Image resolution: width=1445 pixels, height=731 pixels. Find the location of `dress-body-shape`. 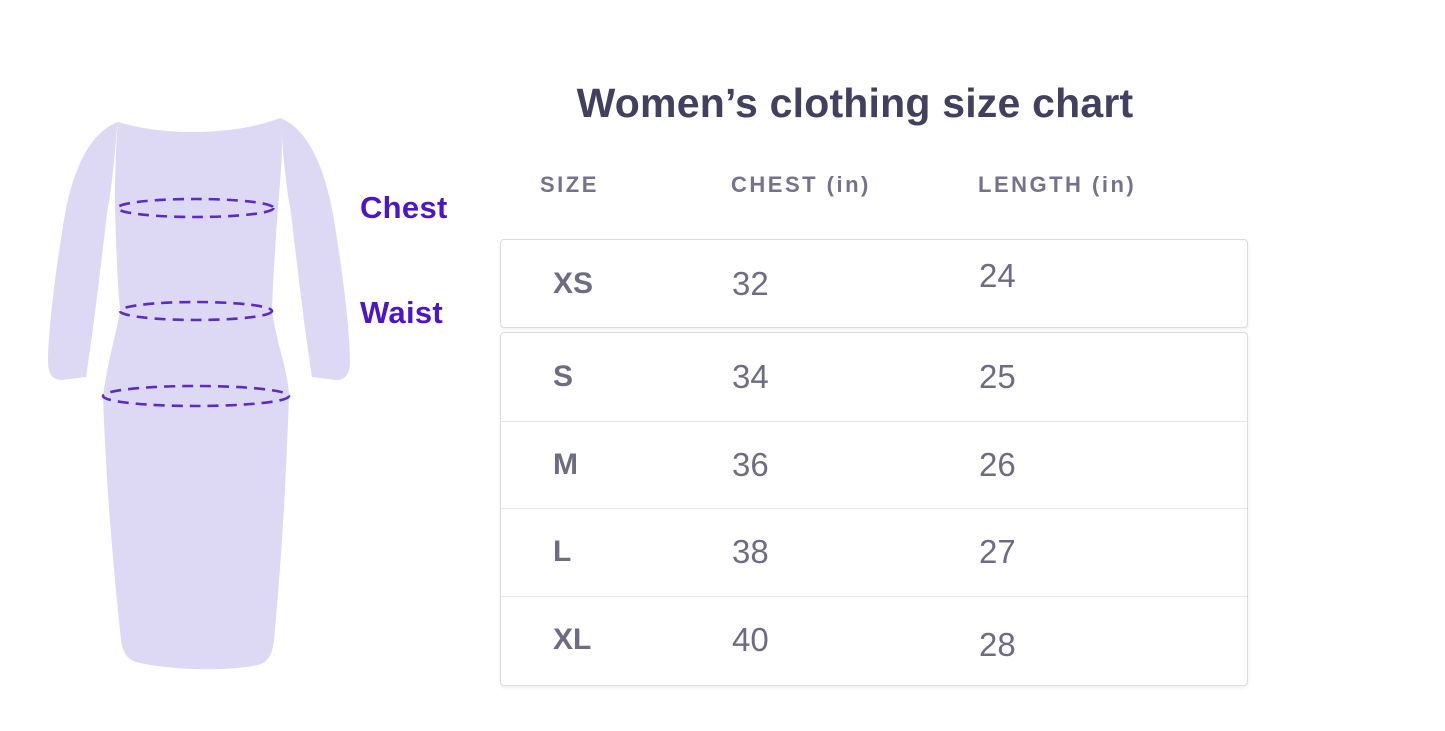

dress-body-shape is located at coordinates (196, 394).